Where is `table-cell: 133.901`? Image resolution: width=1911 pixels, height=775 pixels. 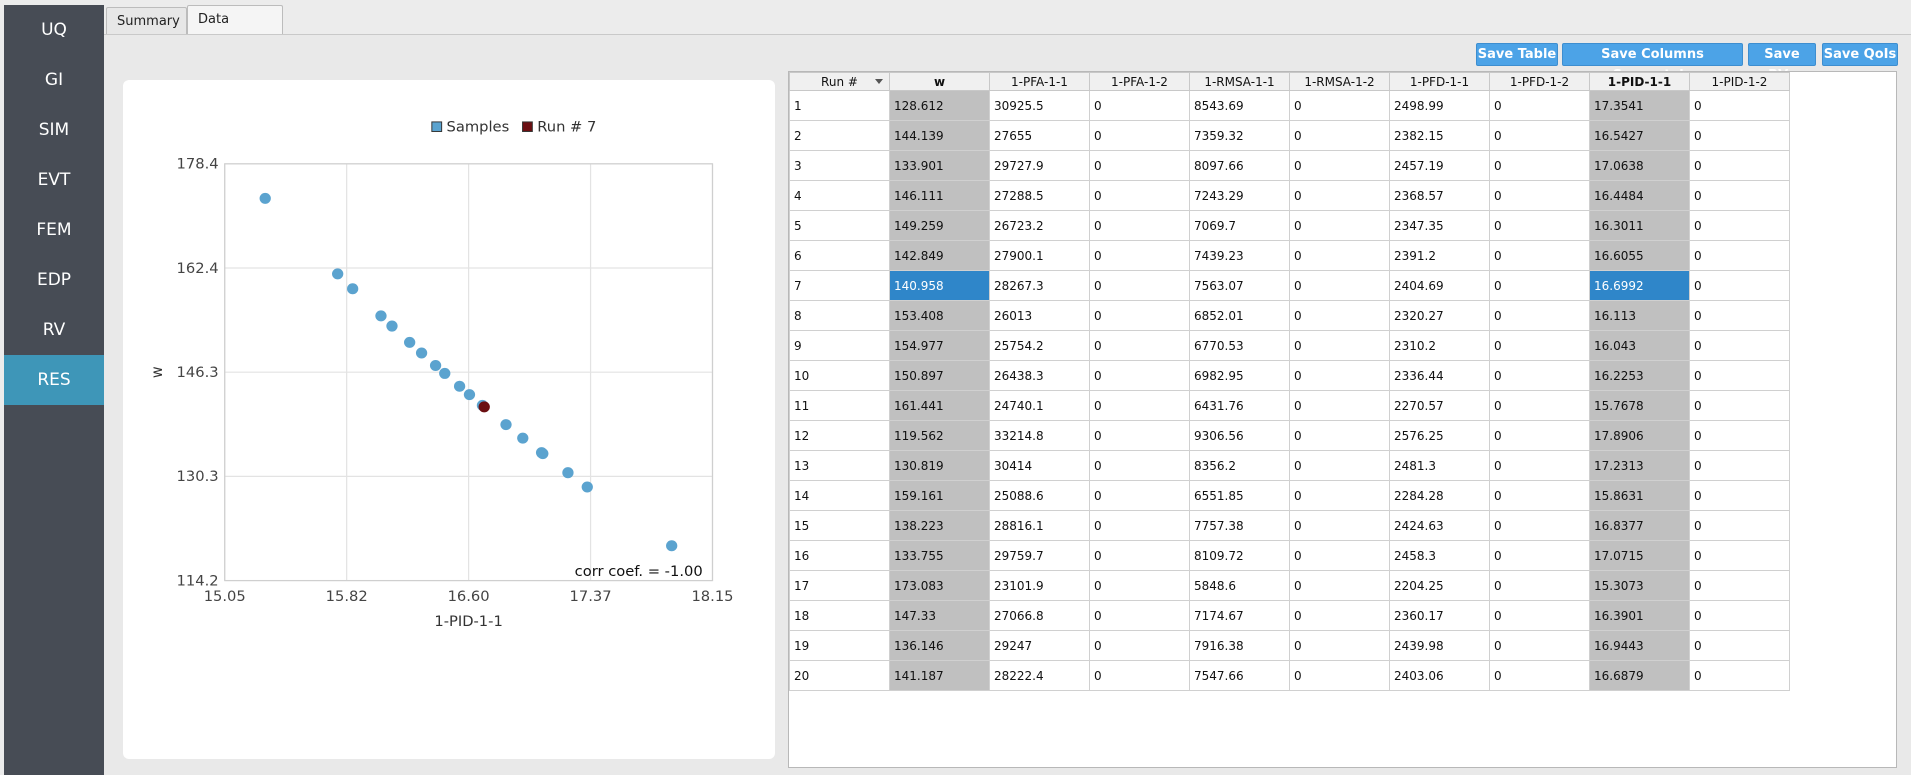
table-cell: 133.901 is located at coordinates (939, 165).